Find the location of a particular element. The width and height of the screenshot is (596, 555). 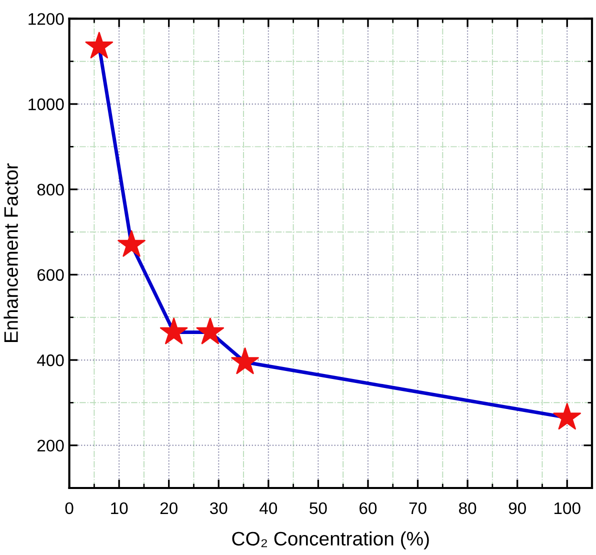

x-axis-title: CO₂ Concentration (%) is located at coordinates (330, 540).